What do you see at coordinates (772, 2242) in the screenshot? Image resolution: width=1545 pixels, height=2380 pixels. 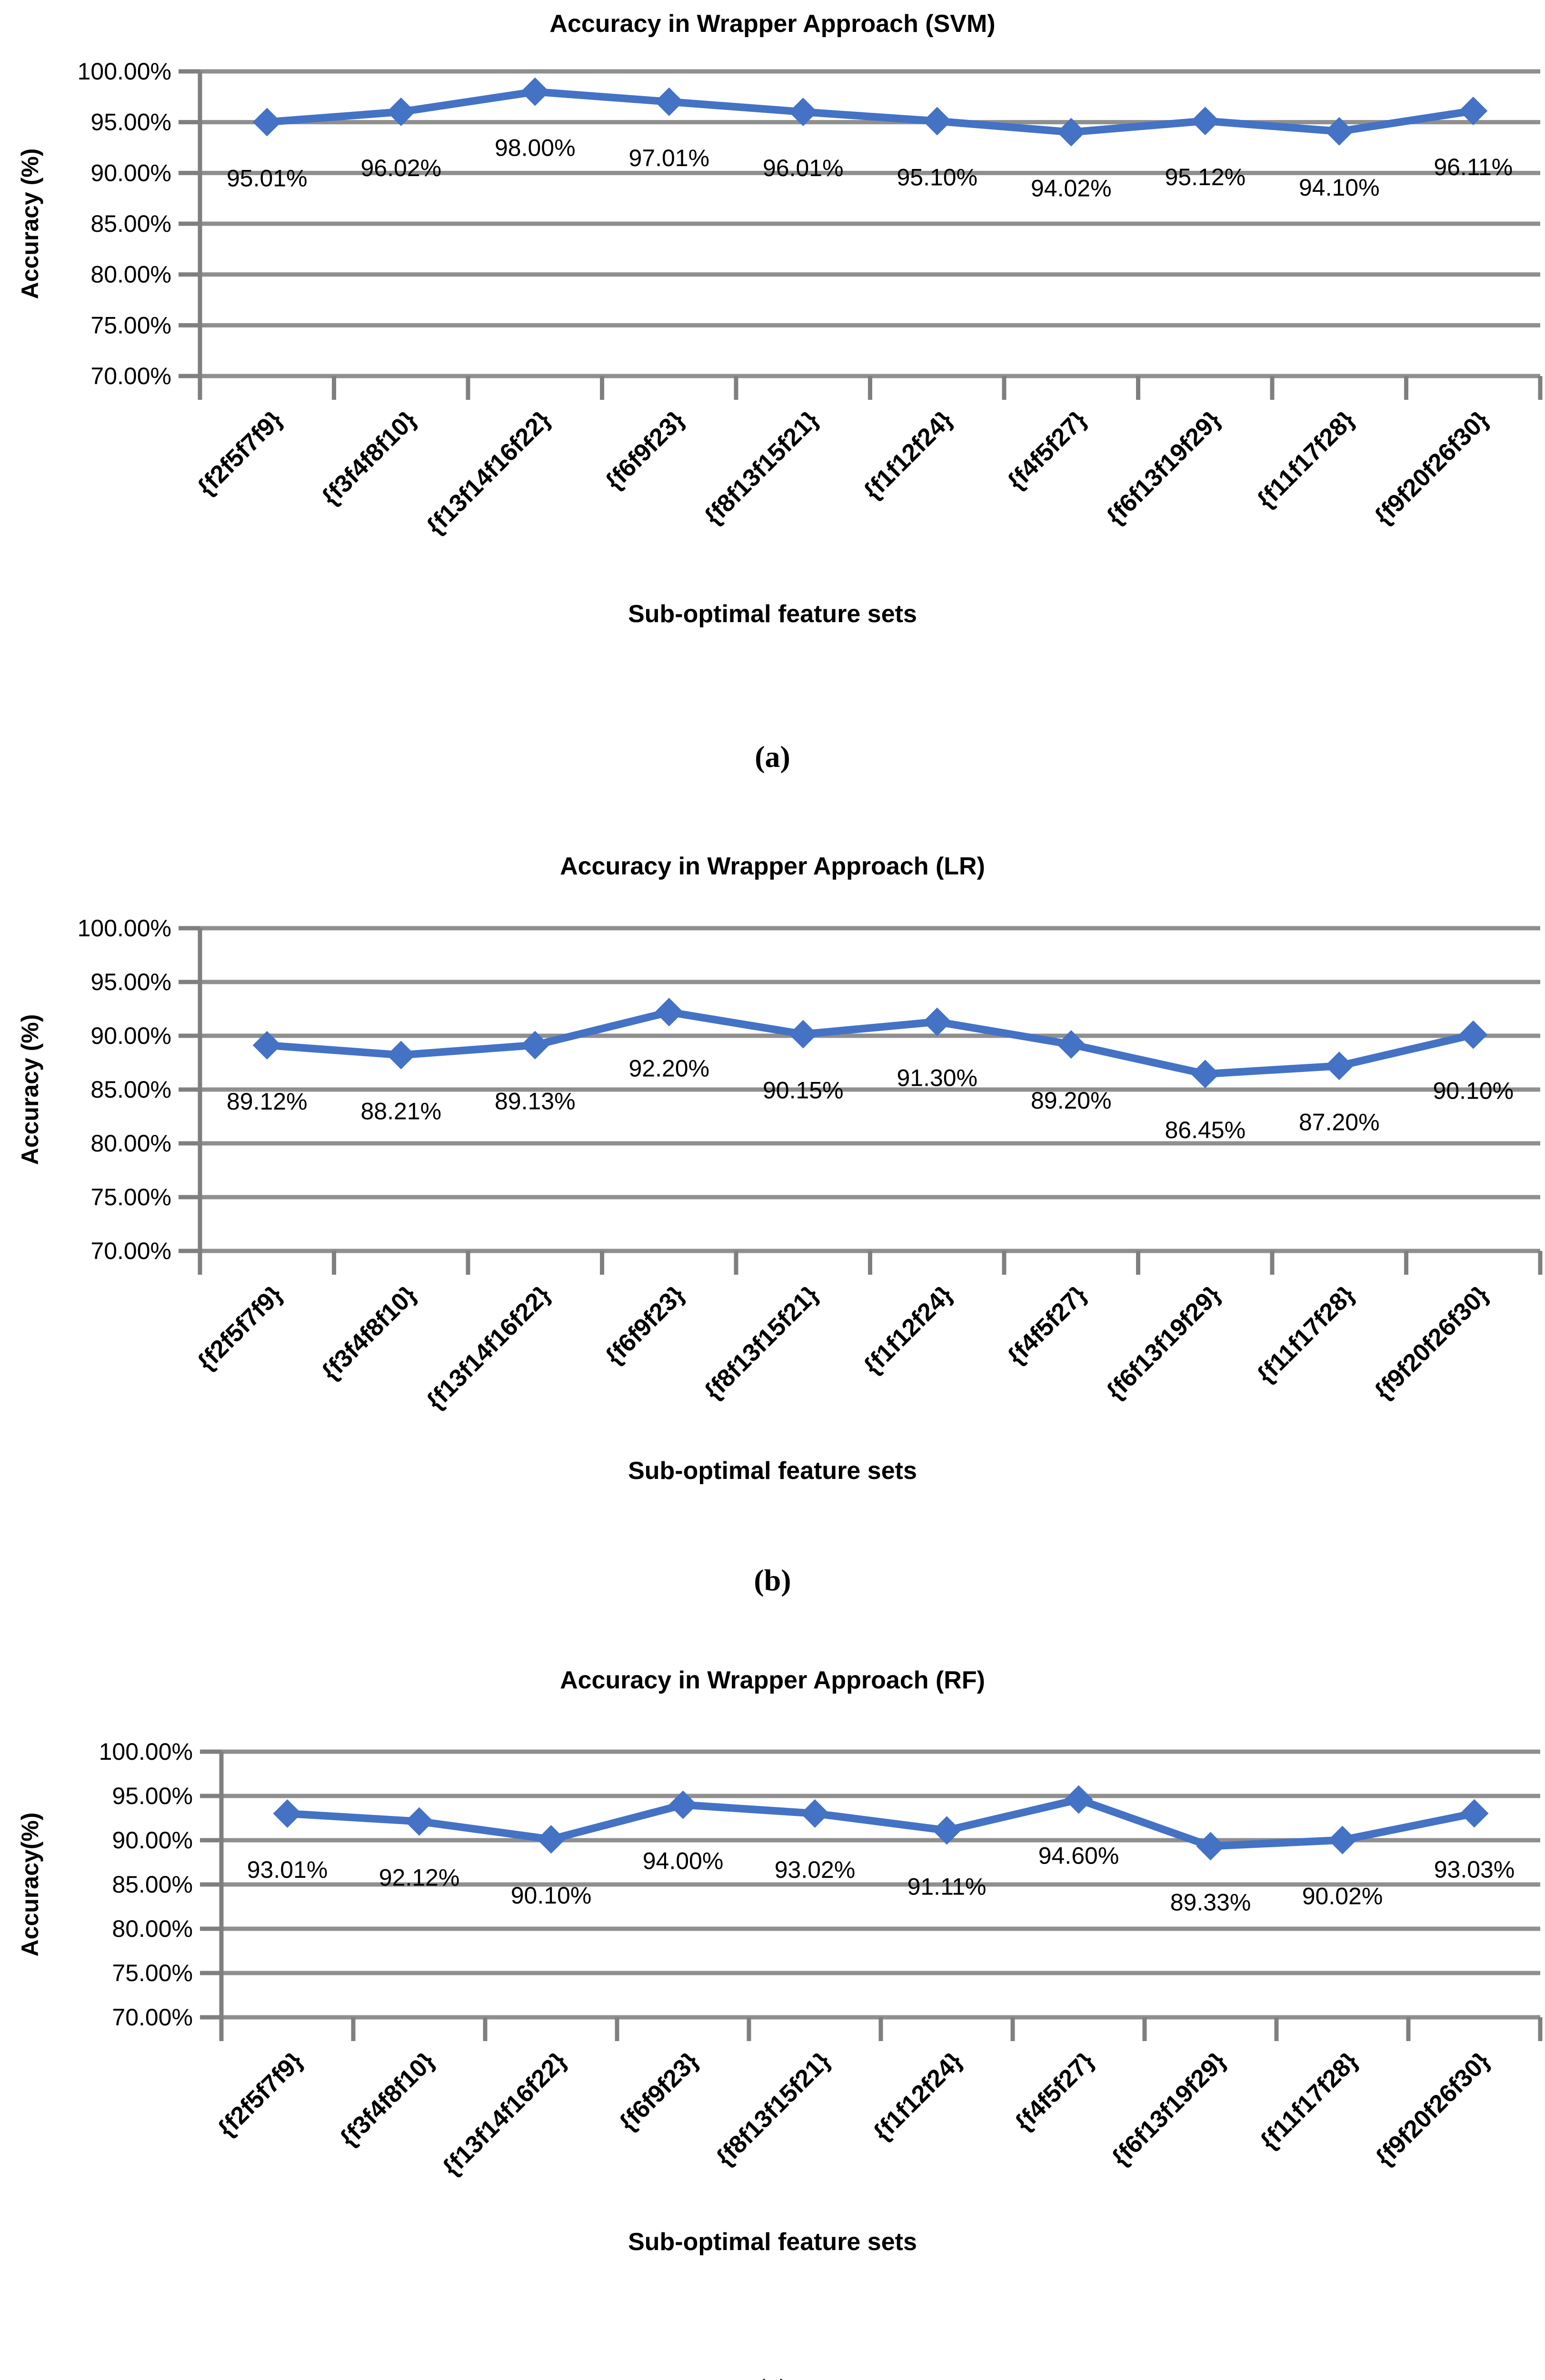 I see `chart-rf-x-axis-title: Sub-optimal feature sets` at bounding box center [772, 2242].